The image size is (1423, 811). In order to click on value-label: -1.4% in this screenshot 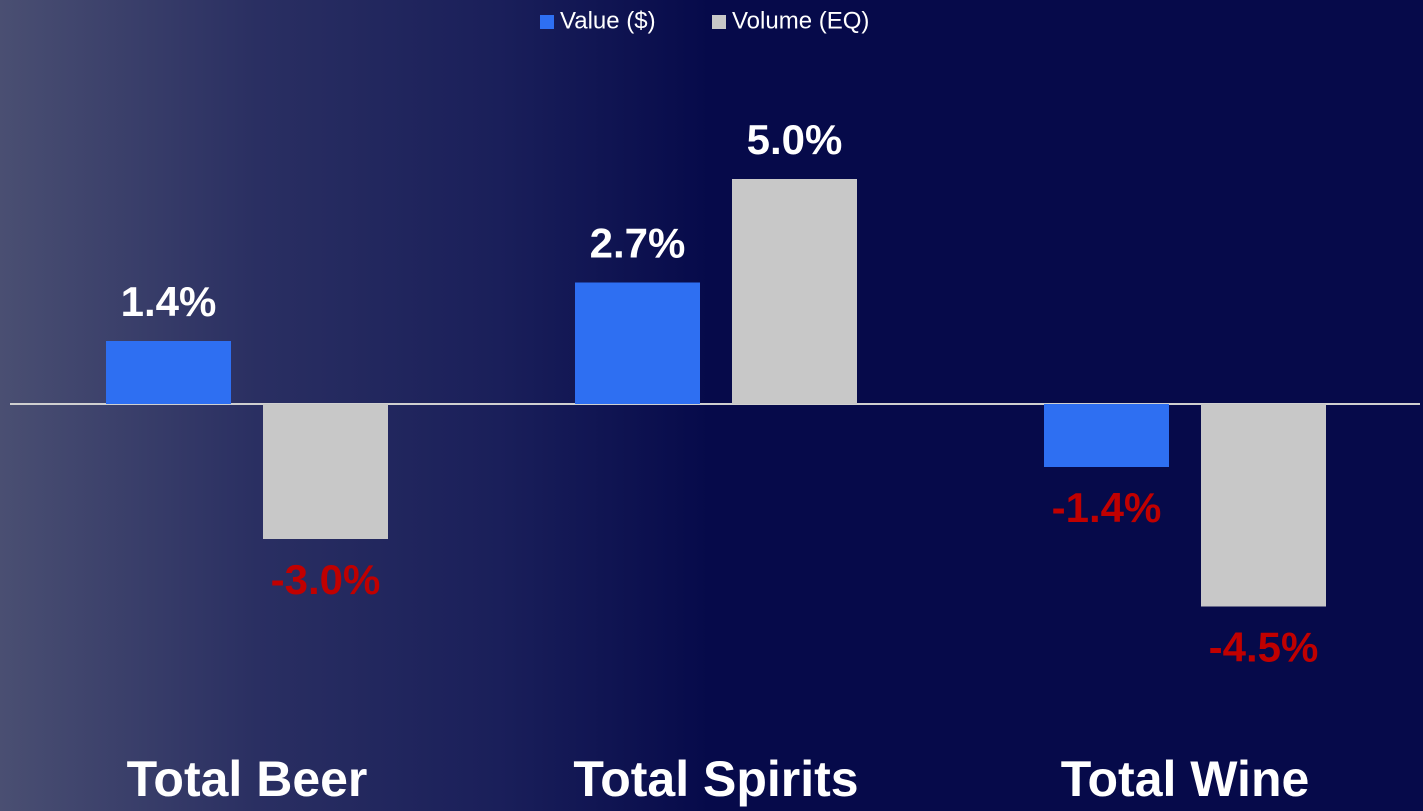, I will do `click(1107, 507)`.